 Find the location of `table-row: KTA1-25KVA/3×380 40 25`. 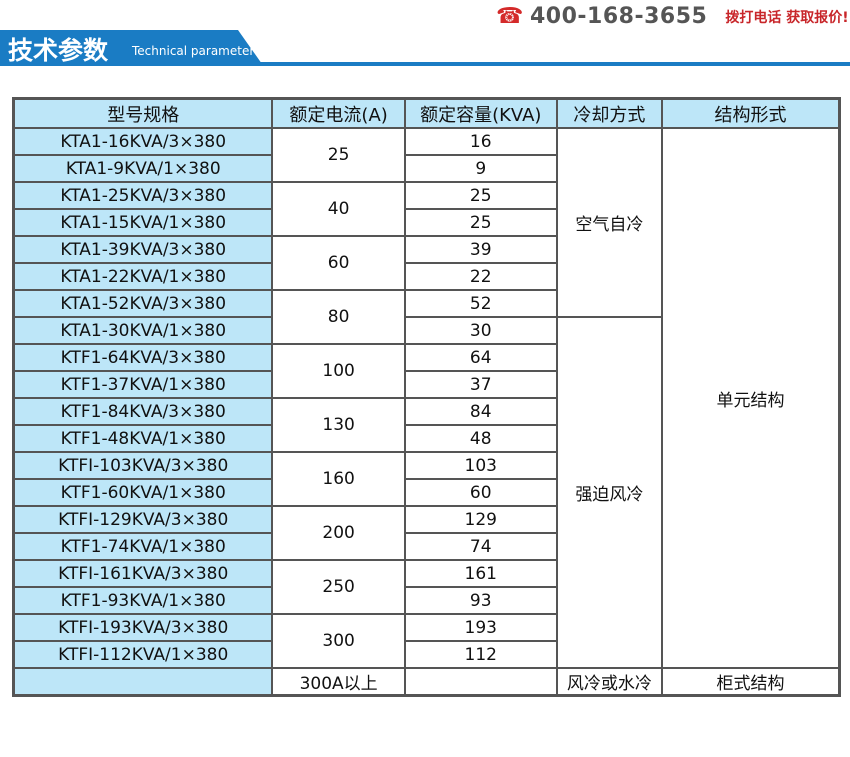

table-row: KTA1-25KVA/3×380 40 25 is located at coordinates (426, 209).